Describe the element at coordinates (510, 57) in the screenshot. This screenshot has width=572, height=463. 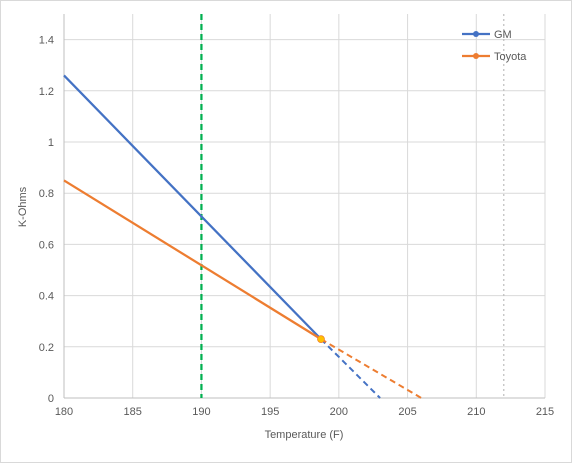
I see `legend-toyota-label: Toyota` at that location.